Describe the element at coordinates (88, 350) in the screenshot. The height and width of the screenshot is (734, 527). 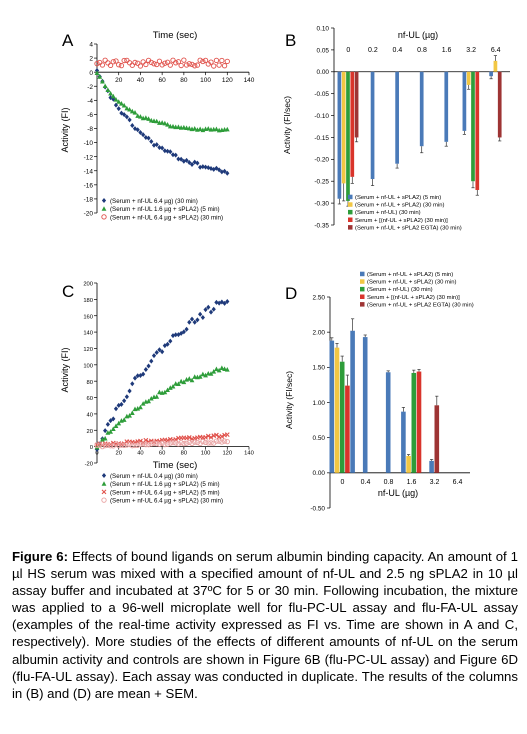
I see `y-tick-label: 120` at that location.